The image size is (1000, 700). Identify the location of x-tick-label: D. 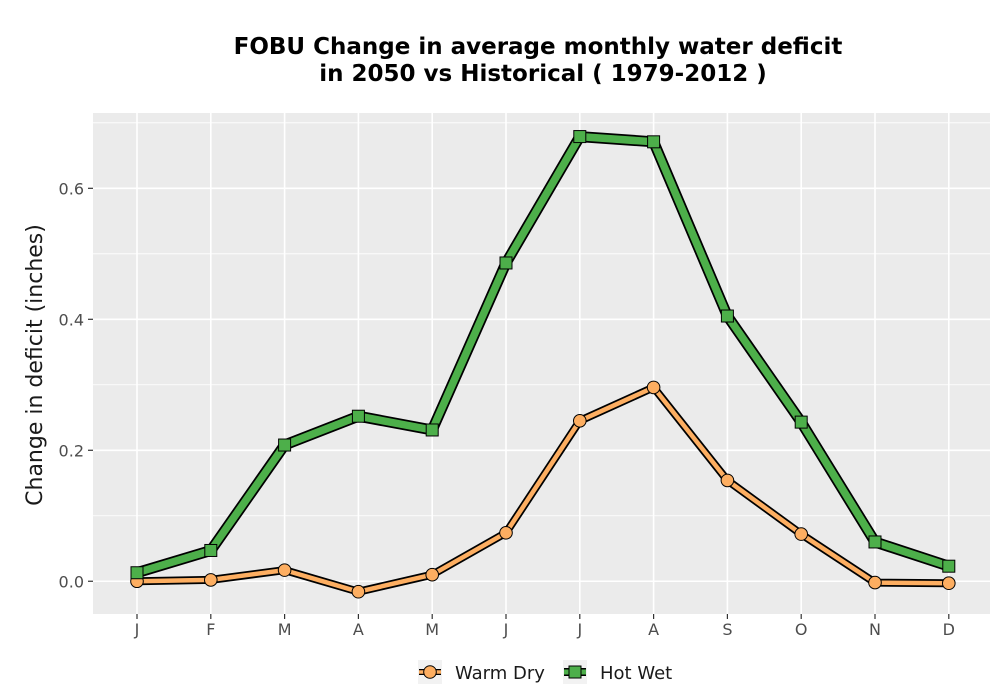
(949, 629).